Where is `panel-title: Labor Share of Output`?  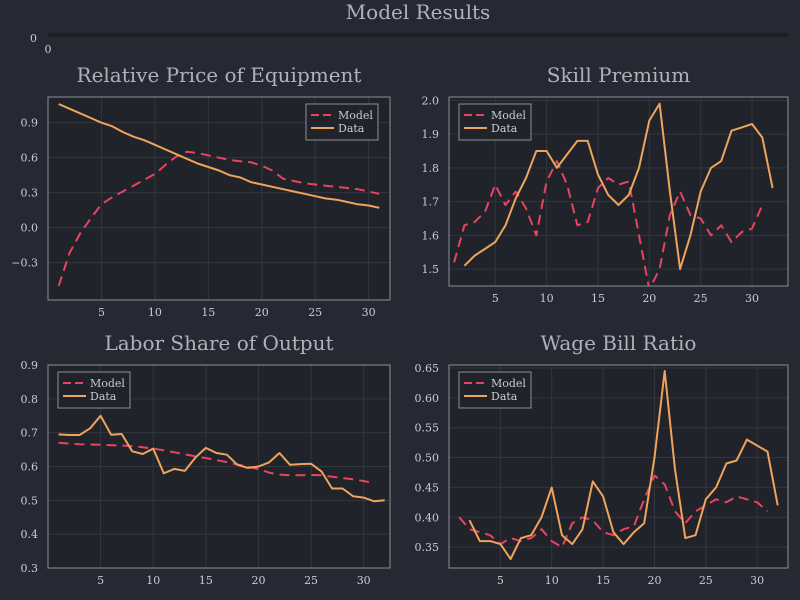 panel-title: Labor Share of Output is located at coordinates (218, 343).